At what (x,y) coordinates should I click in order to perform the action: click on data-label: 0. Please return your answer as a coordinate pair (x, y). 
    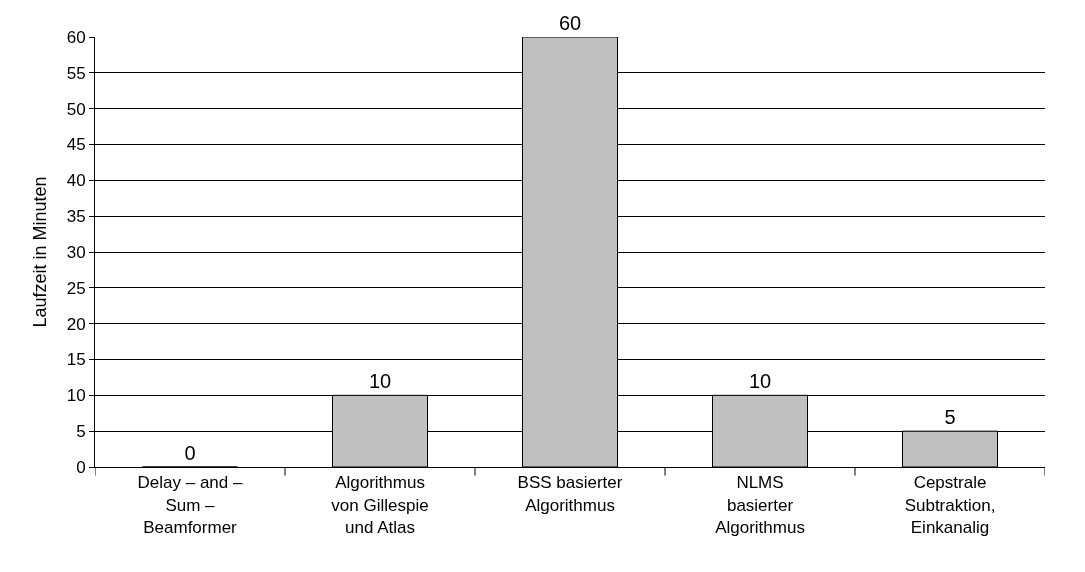
    Looking at the image, I should click on (190, 453).